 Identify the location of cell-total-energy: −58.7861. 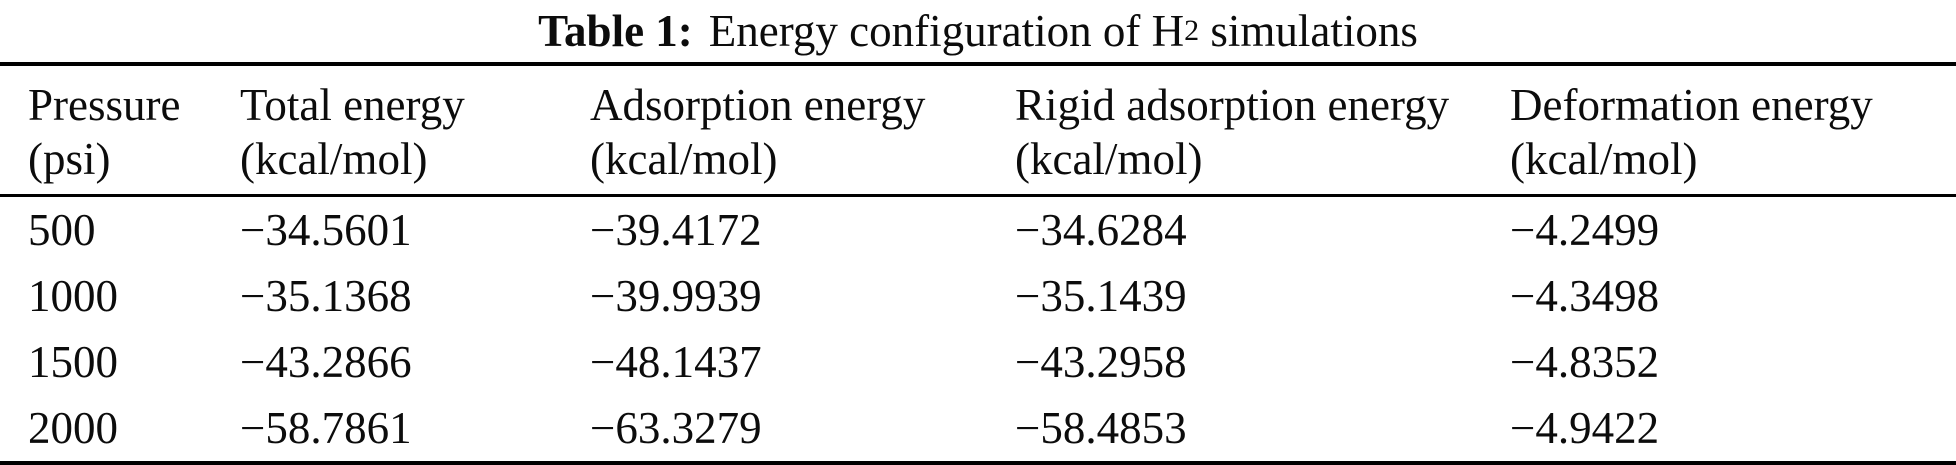
(326, 428).